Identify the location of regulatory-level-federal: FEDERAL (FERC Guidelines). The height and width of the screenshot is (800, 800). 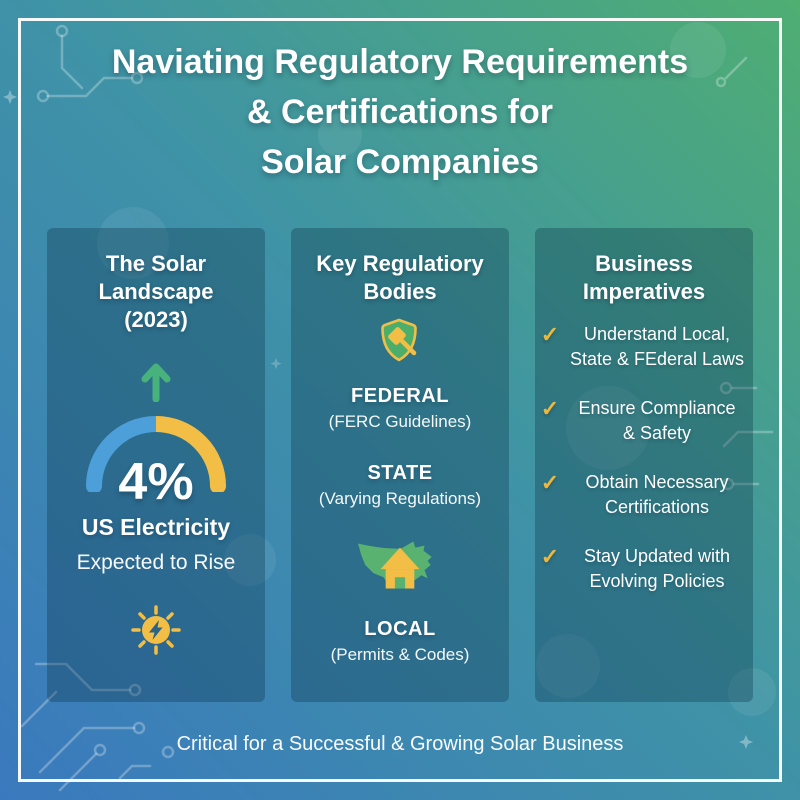
(400, 408).